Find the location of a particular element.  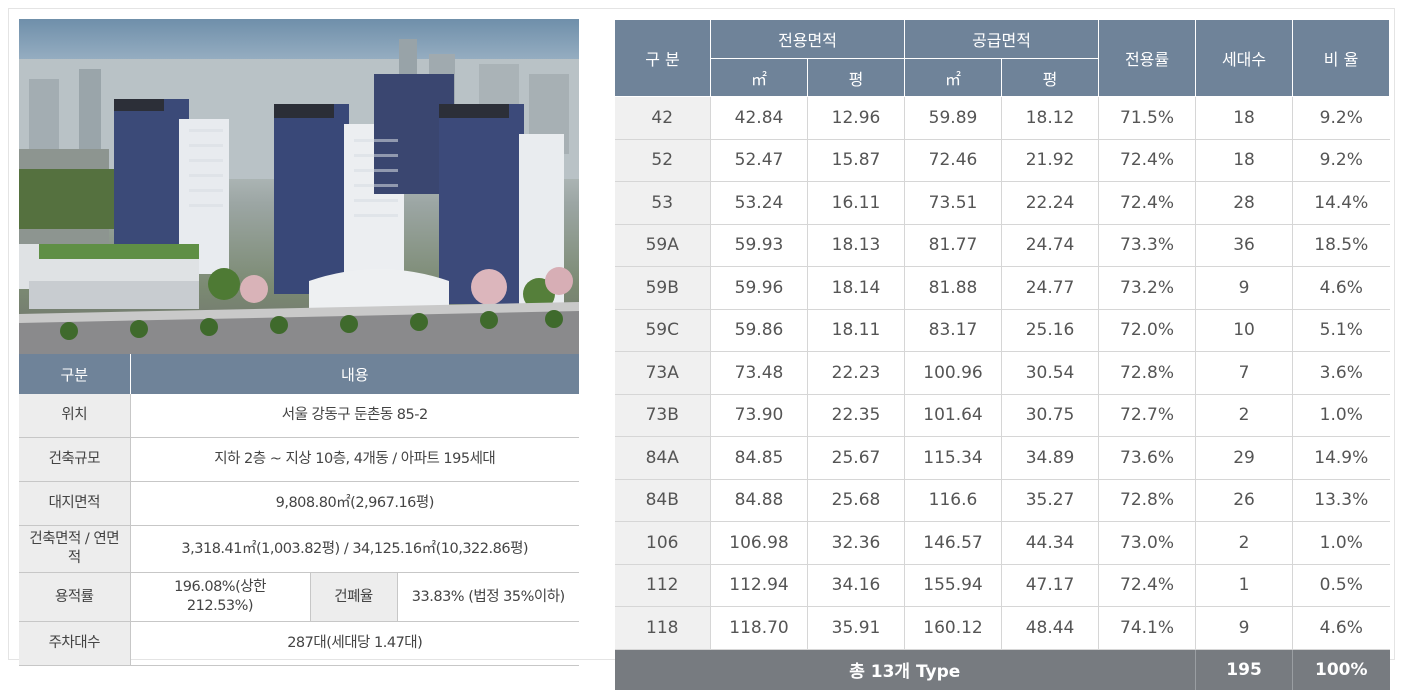

cell-exclusive-pyeong: 25.67 is located at coordinates (856, 458).